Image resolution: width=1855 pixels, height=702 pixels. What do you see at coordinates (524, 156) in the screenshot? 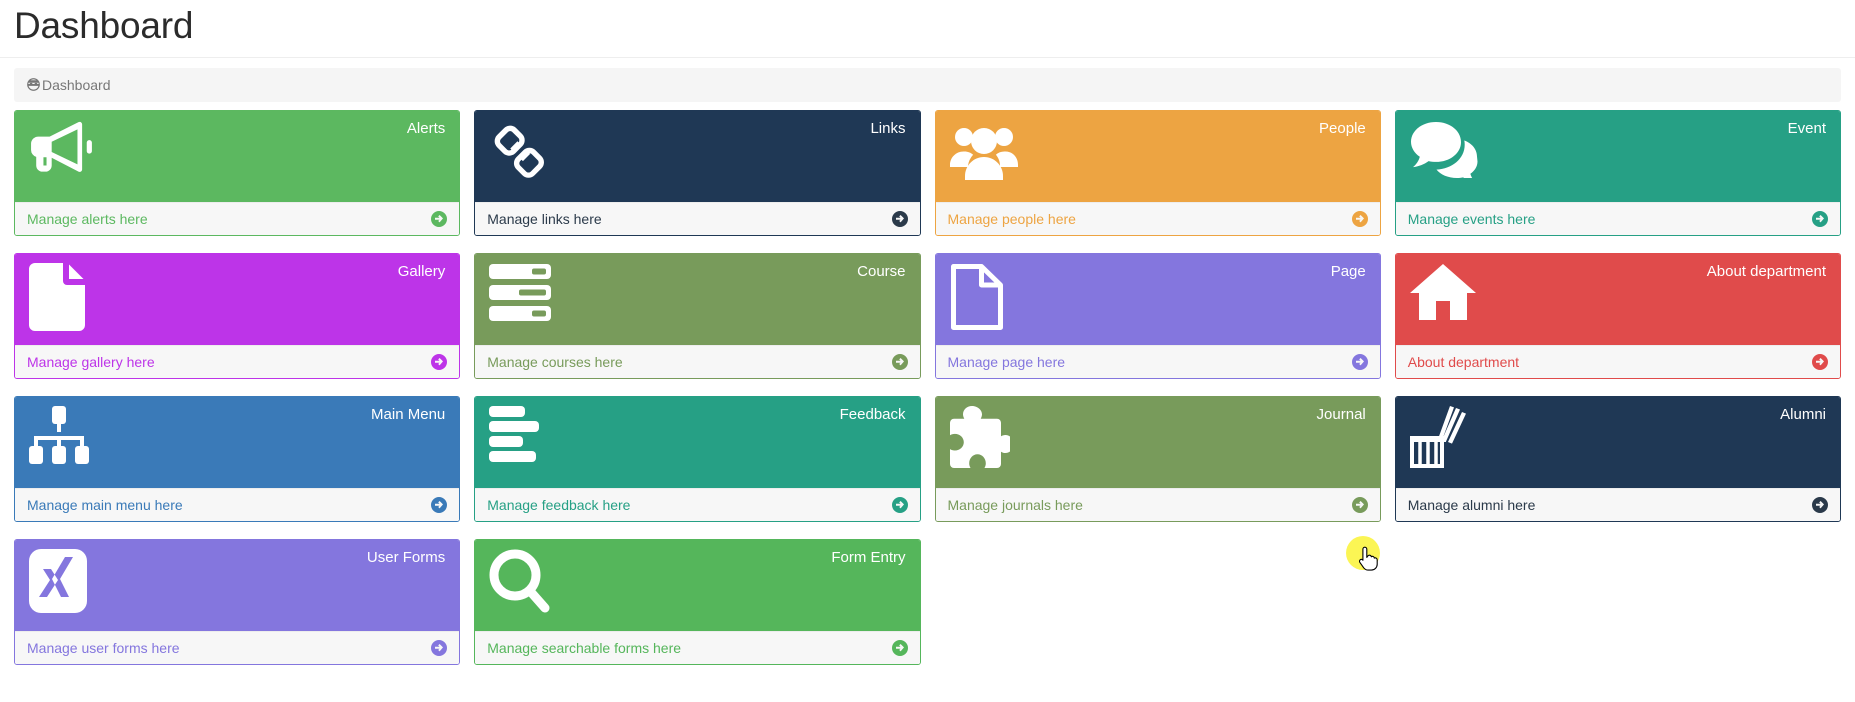
I see `chain-link-icon` at bounding box center [524, 156].